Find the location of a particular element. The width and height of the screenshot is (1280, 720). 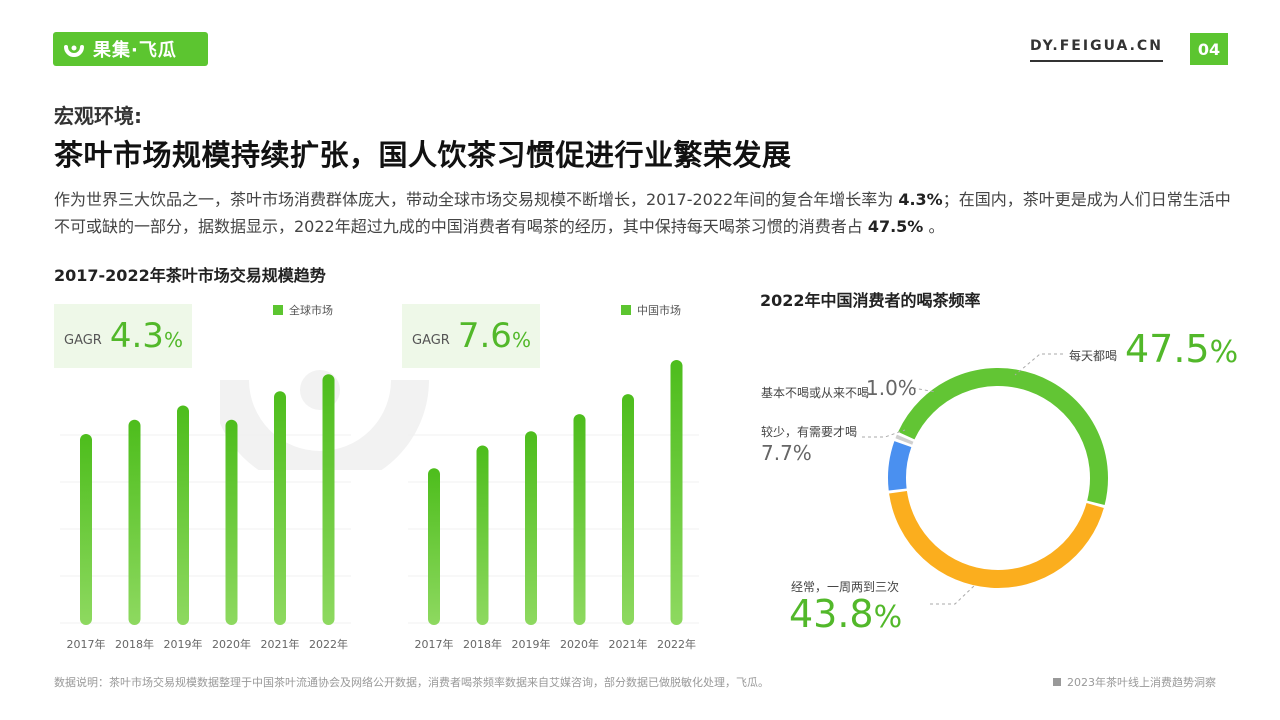

legend-global: 全球市场 is located at coordinates (303, 310).